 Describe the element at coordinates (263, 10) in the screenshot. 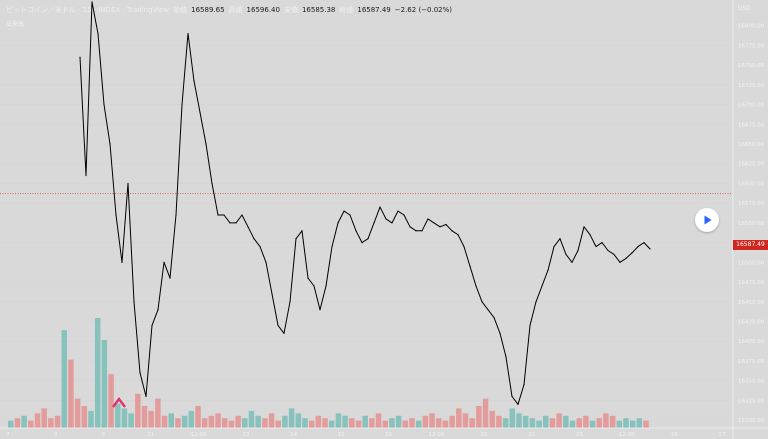

I see `high-value: 16596.40` at that location.